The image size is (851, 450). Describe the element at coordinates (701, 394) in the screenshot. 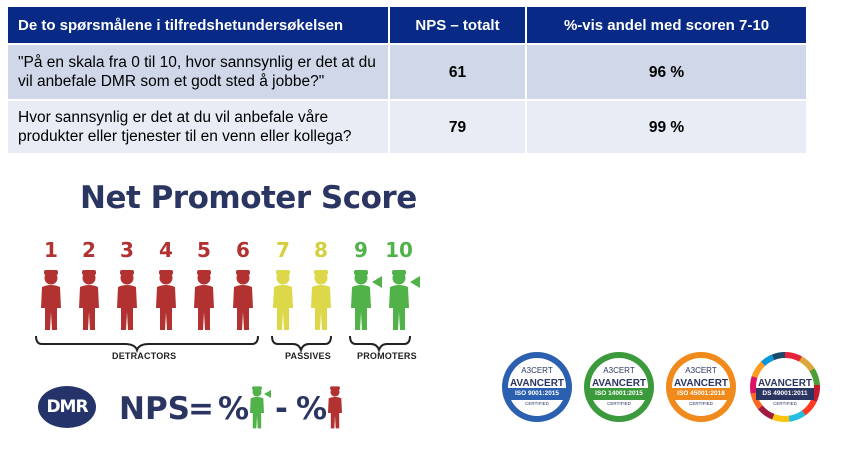

I see `cert-standard: ISO 45001:2018` at that location.